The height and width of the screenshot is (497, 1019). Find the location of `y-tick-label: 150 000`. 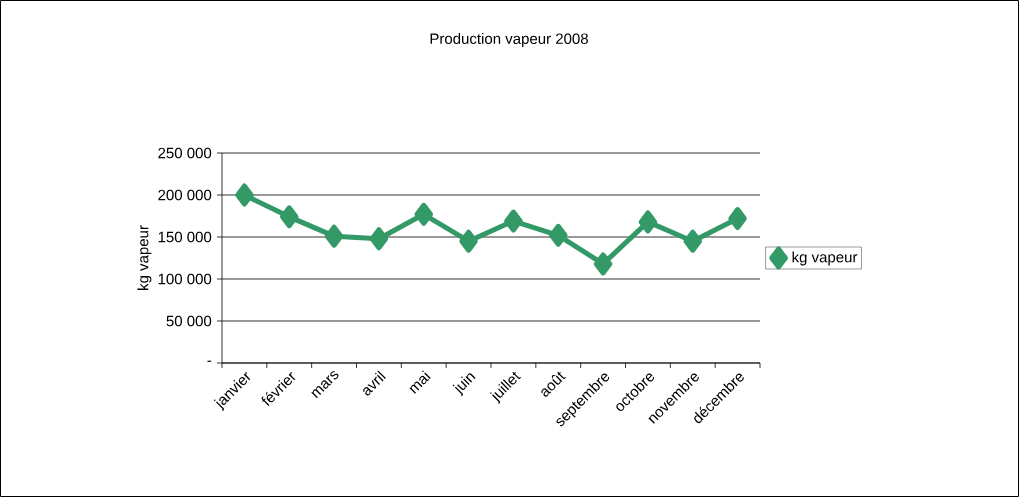

y-tick-label: 150 000 is located at coordinates (185, 237).